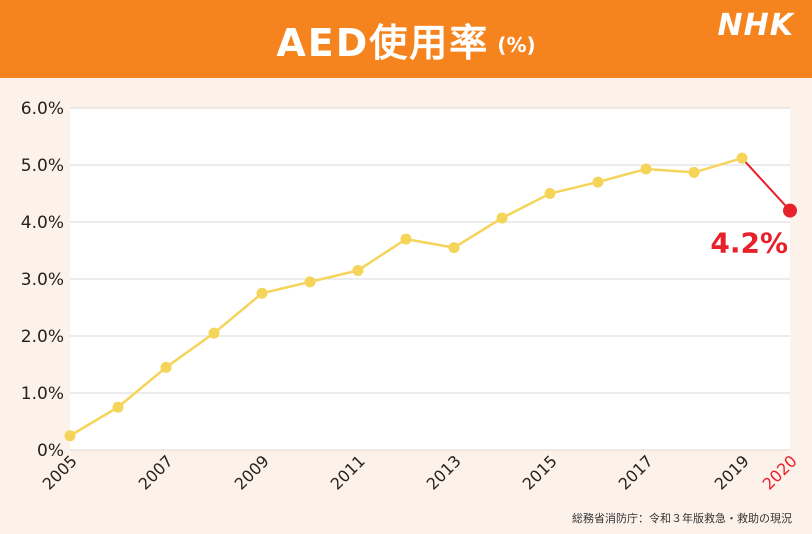 The image size is (812, 534). I want to click on x-tick-label: 2019, so click(732, 472).